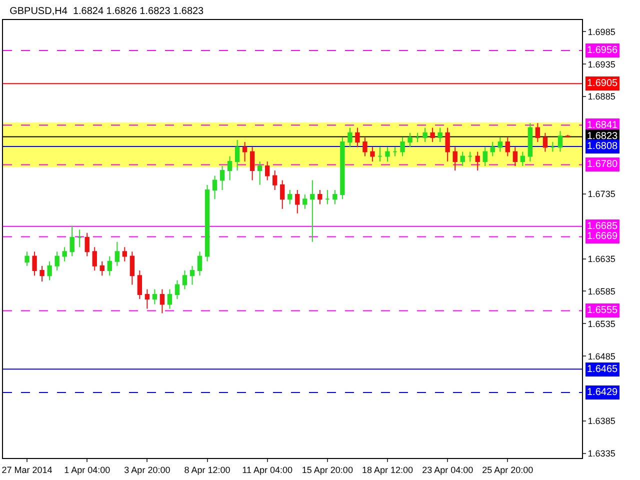 This screenshot has width=640, height=480. Describe the element at coordinates (602, 421) in the screenshot. I see `y-tick-label: 1.6385` at that location.